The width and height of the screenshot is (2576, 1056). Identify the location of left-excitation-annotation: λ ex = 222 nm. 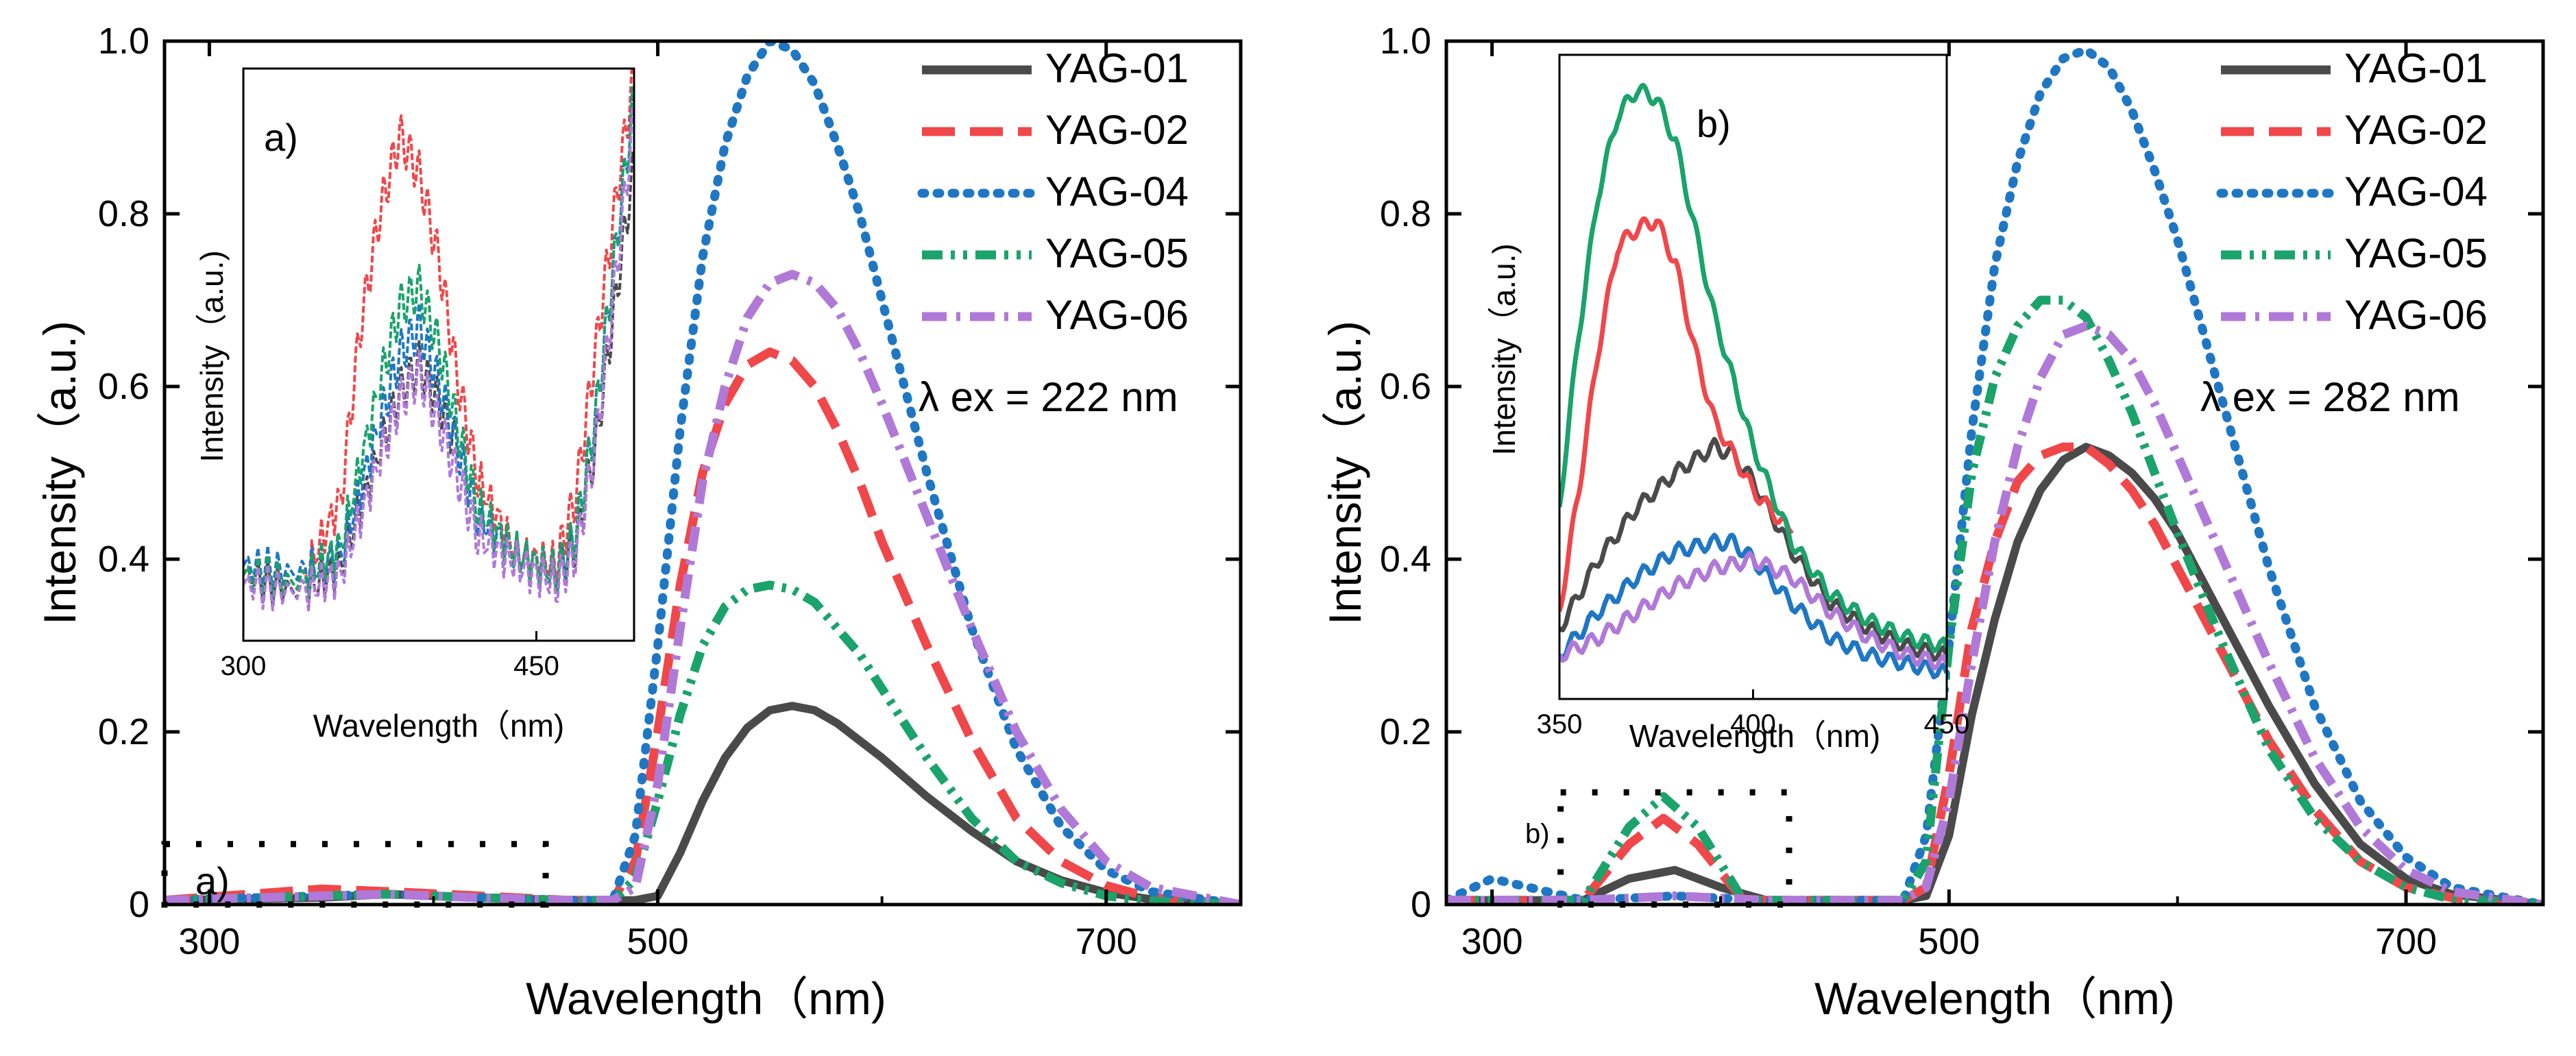
(1048, 397).